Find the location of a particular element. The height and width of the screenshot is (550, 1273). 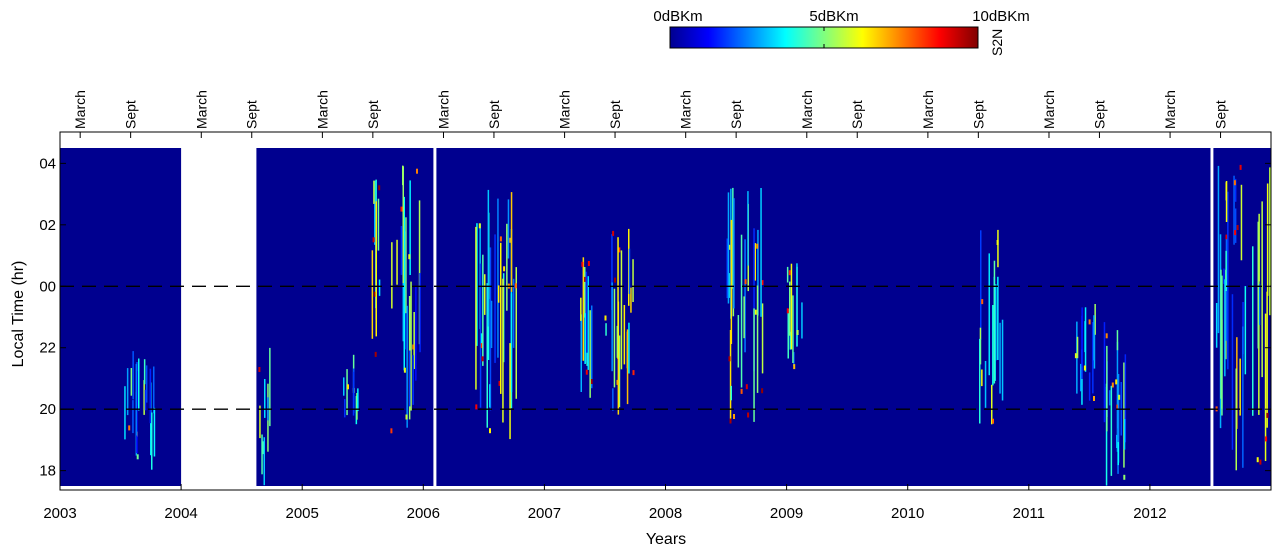

y-tick-label: 02 is located at coordinates (47, 225).